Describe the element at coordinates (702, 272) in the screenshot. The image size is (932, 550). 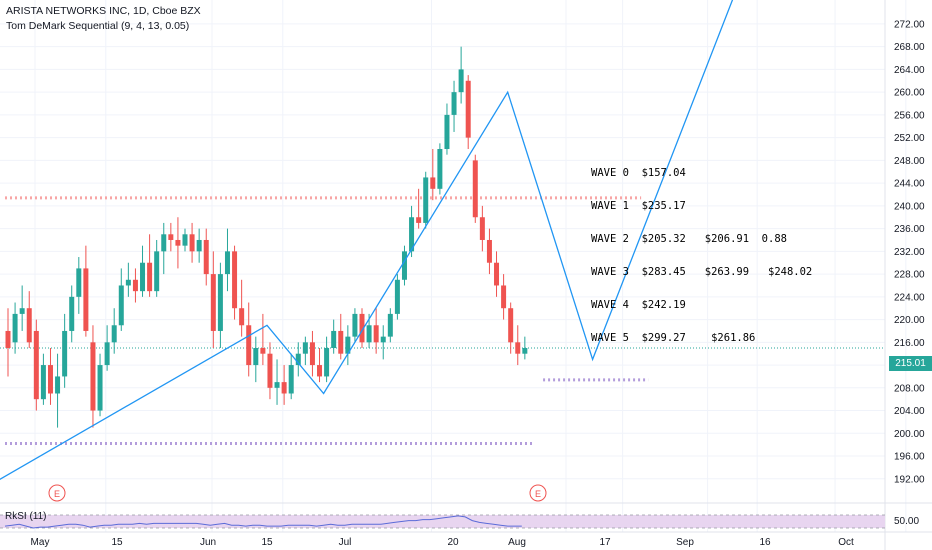
I see `wave-row: WAVE 3 $283.45 $263.99 $248.02` at that location.